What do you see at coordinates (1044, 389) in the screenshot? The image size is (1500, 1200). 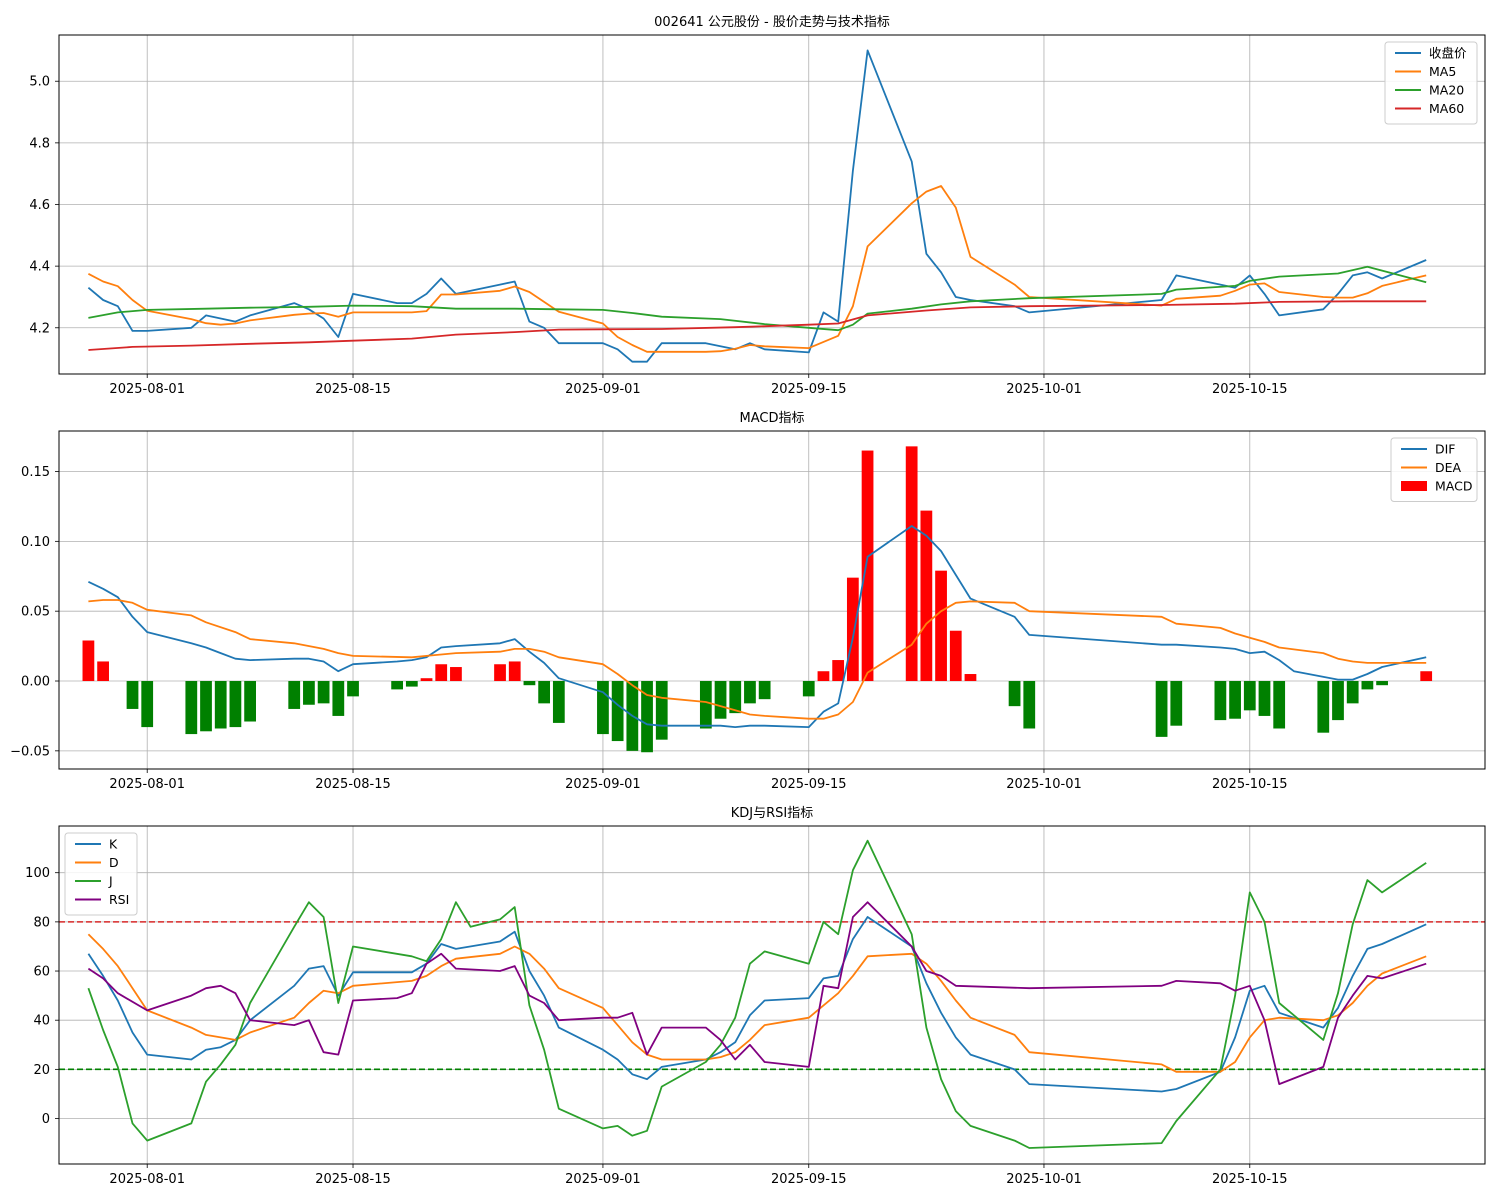 I see `price-x-tick-label: 2025-10-01` at bounding box center [1044, 389].